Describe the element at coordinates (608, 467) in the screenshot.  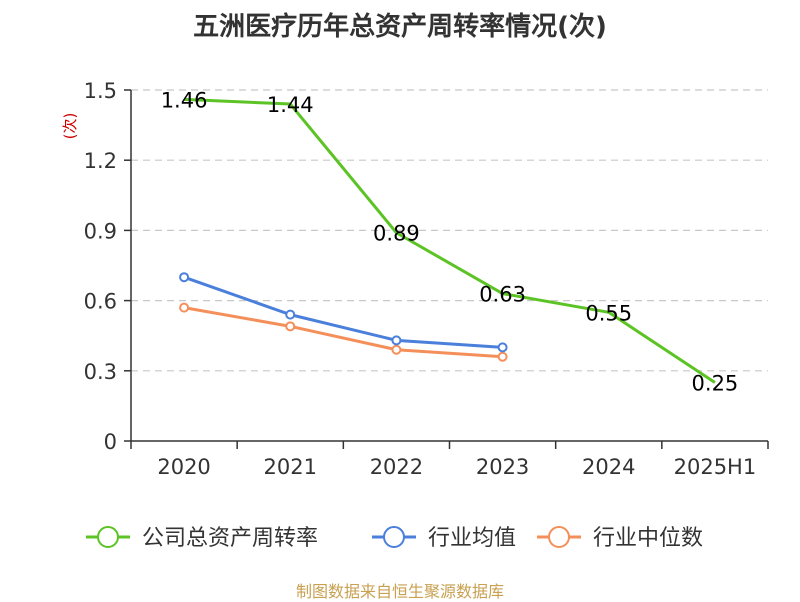
I see `x-tick-label: 2024` at that location.